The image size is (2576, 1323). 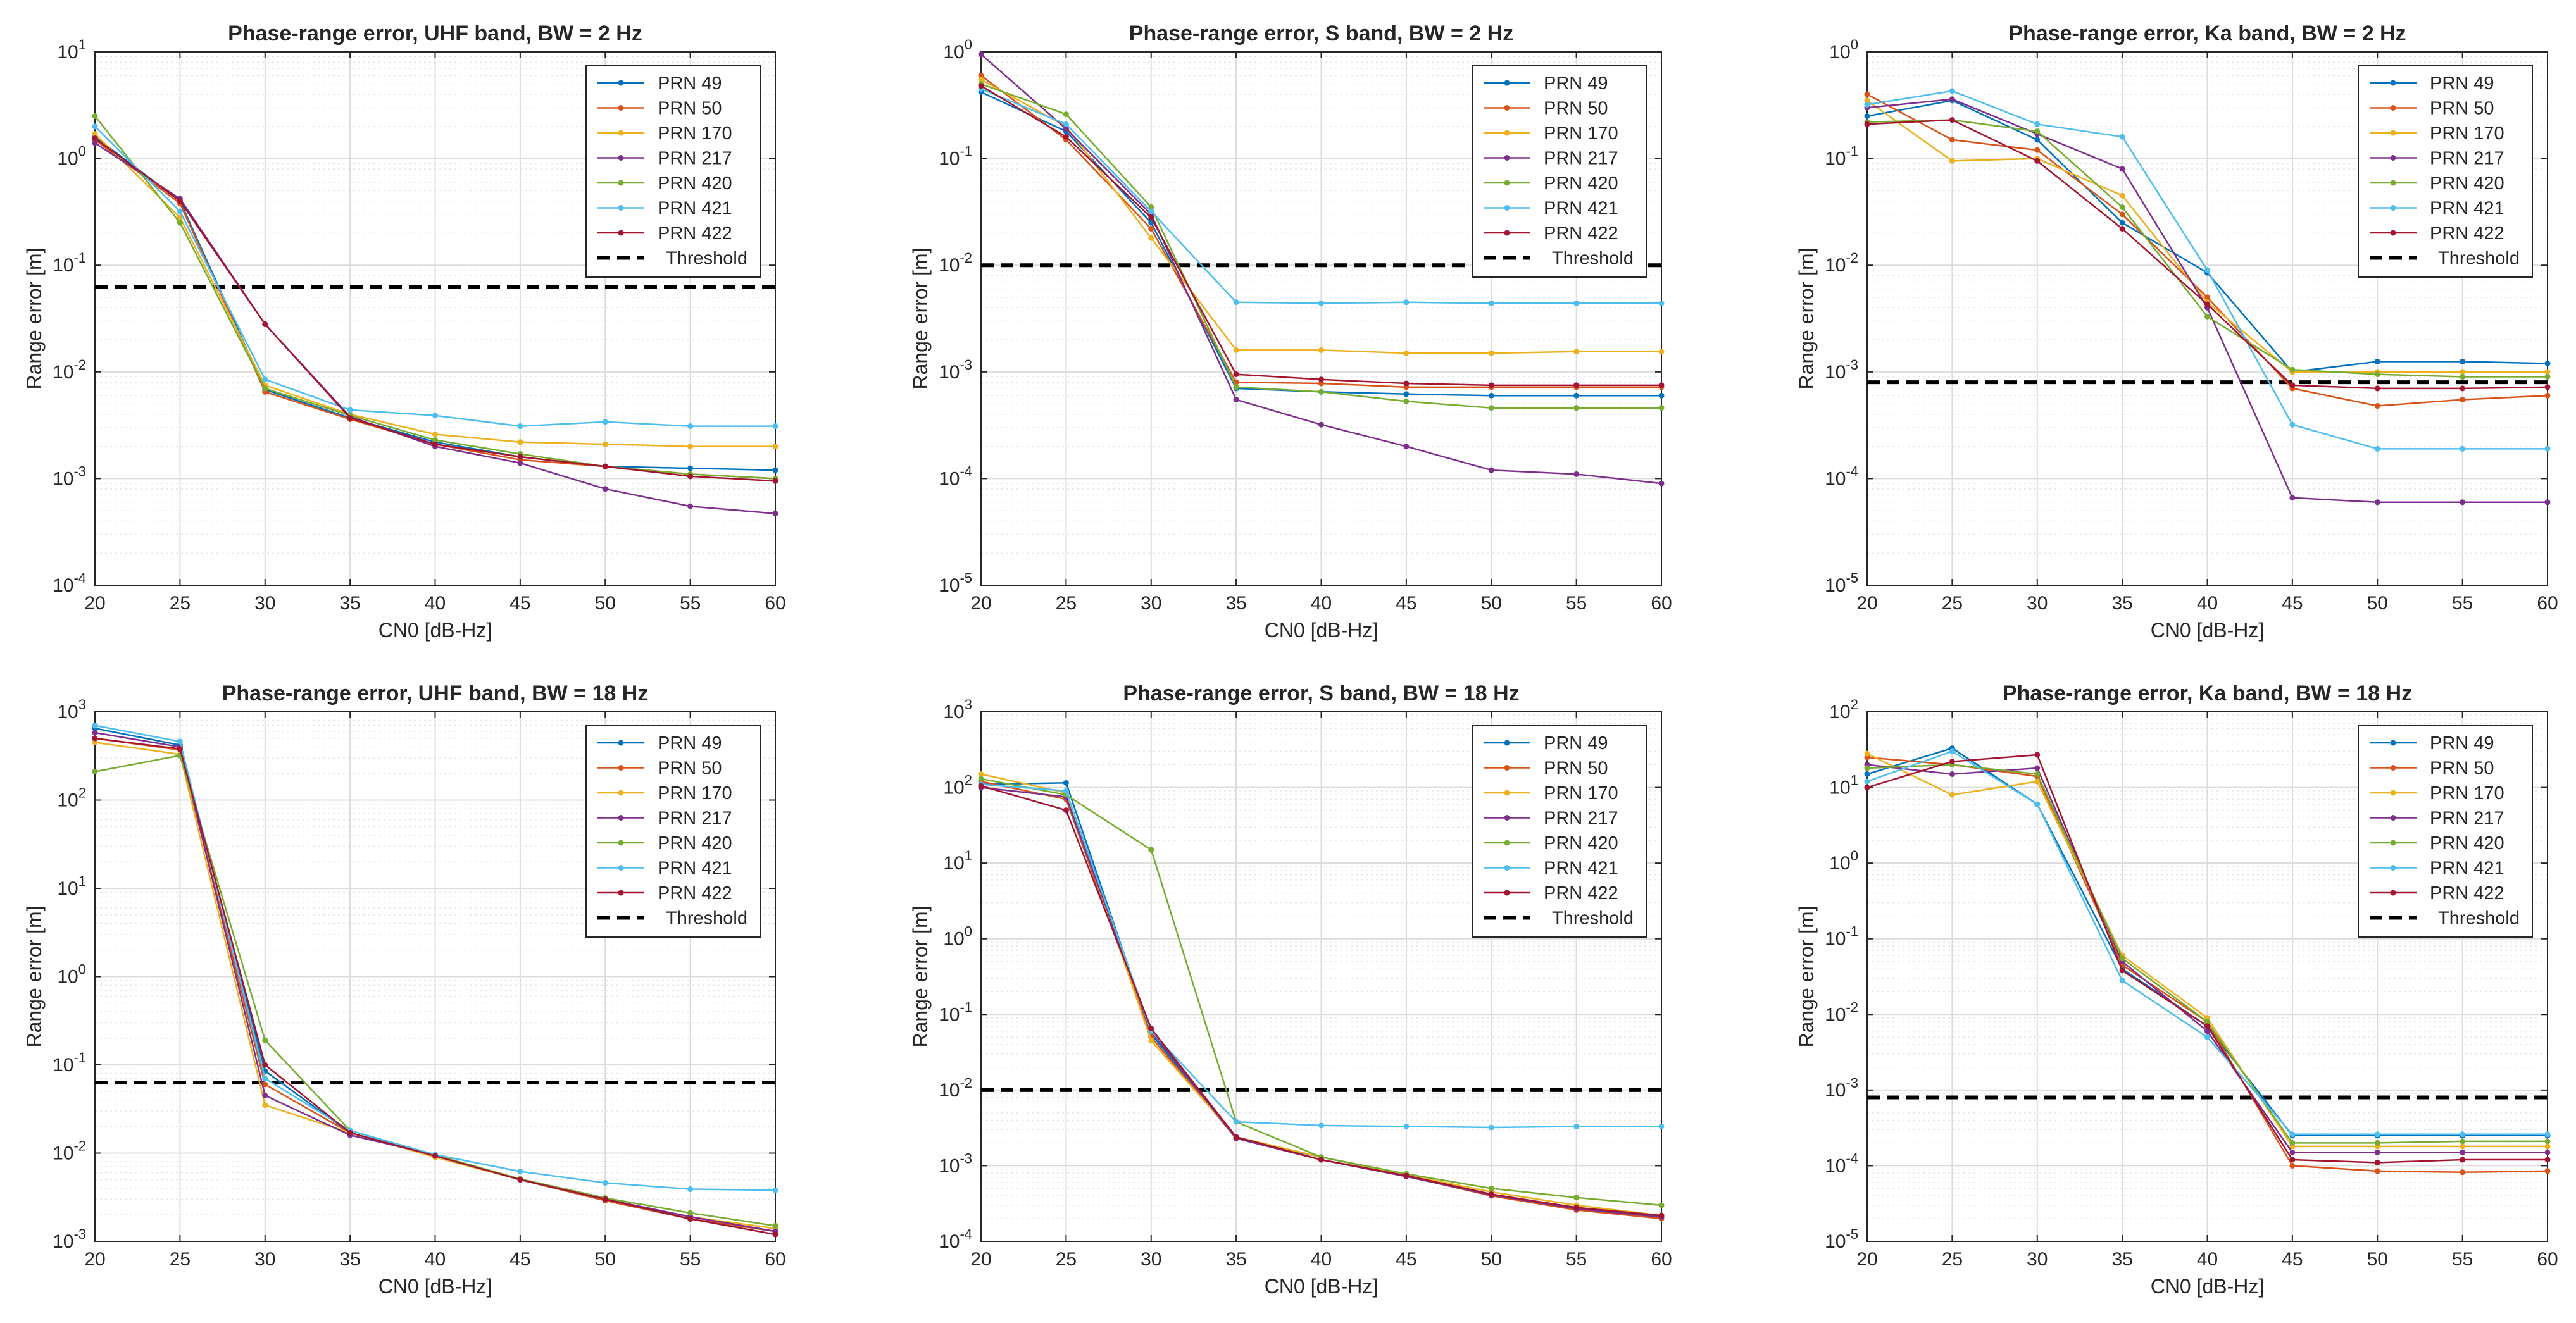 What do you see at coordinates (436, 693) in the screenshot?
I see `chart-title: Phase-range error, UHF band, BW = 18 Hz` at bounding box center [436, 693].